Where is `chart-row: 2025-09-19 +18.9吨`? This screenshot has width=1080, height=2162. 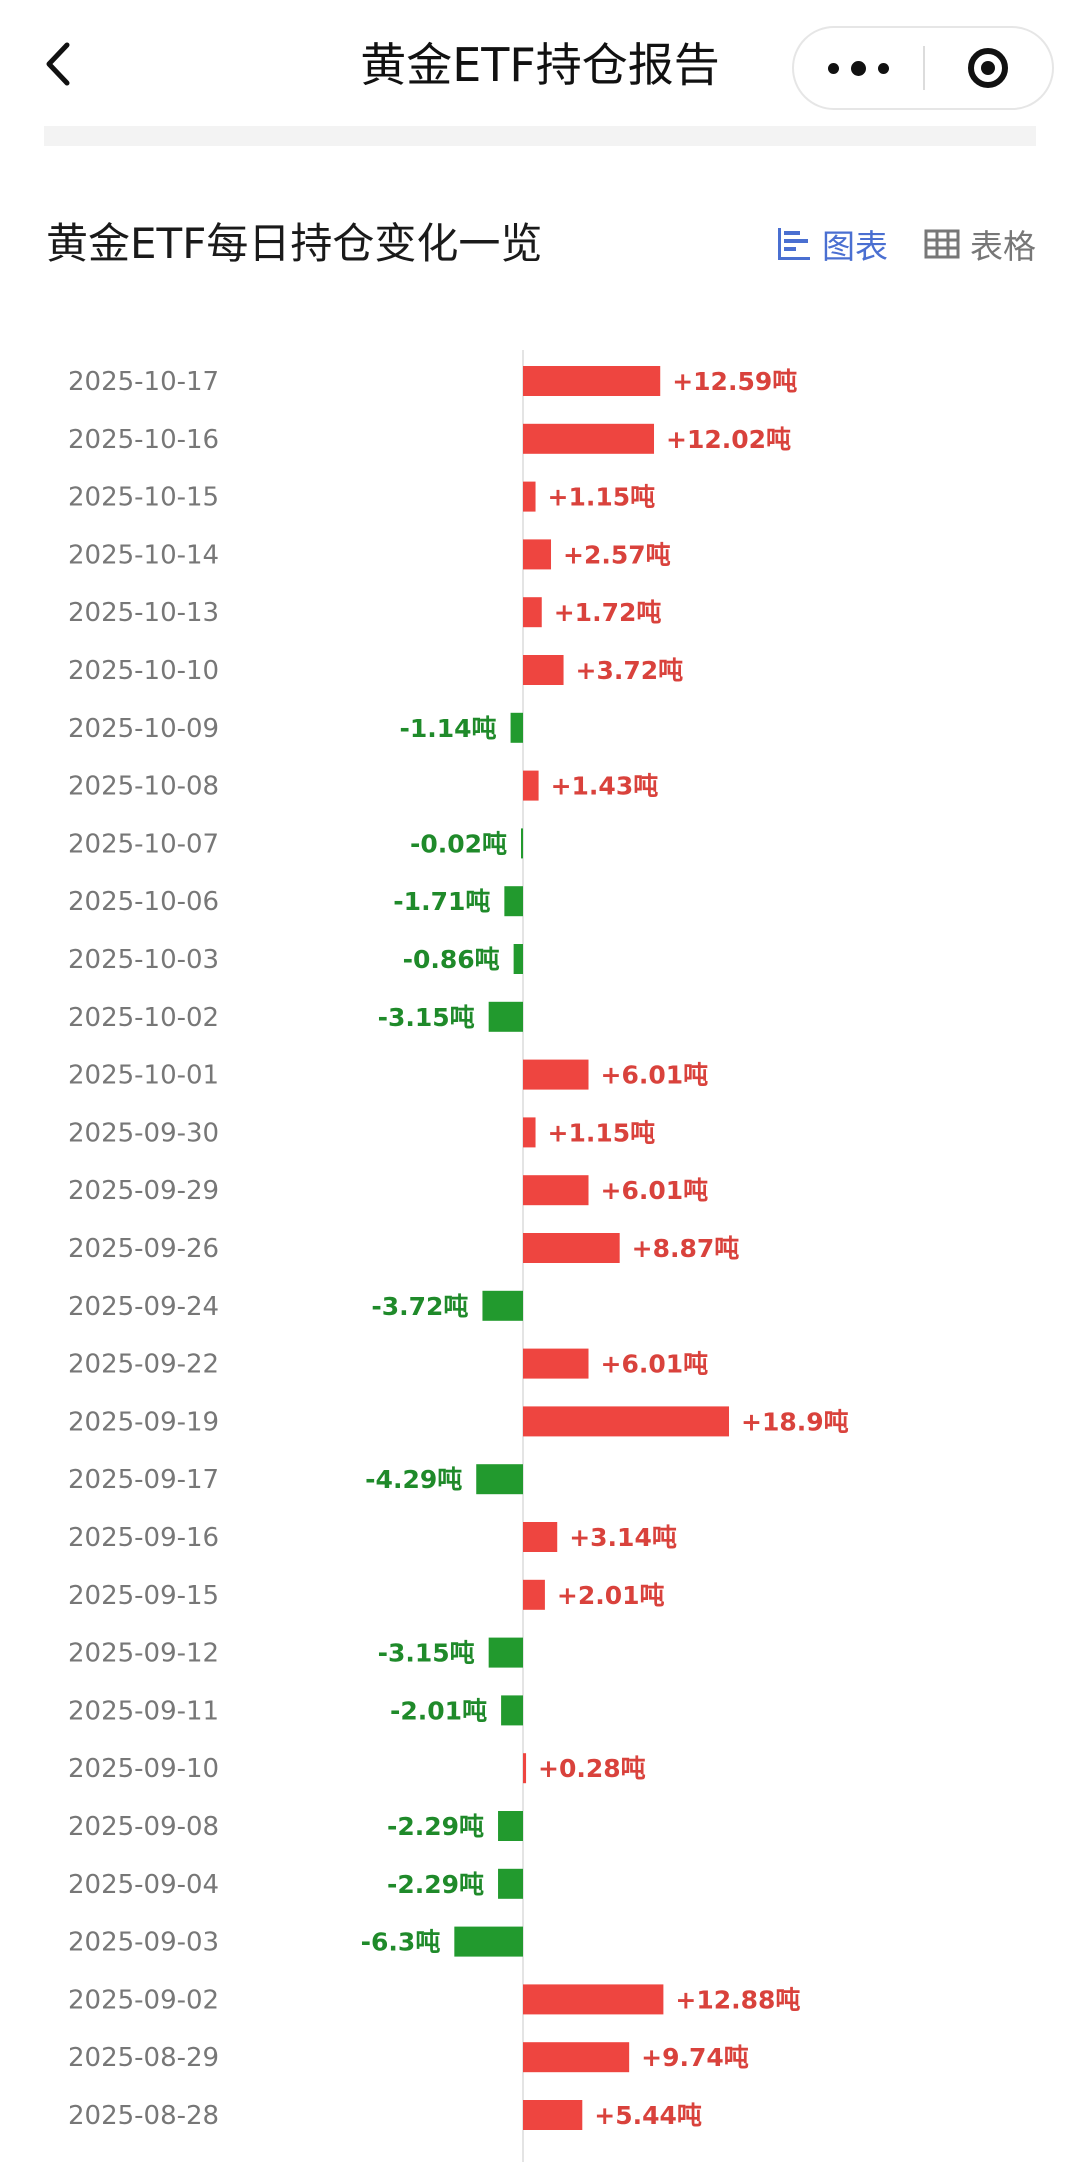
chart-row: 2025-09-19 +18.9吨 is located at coordinates (458, 1421).